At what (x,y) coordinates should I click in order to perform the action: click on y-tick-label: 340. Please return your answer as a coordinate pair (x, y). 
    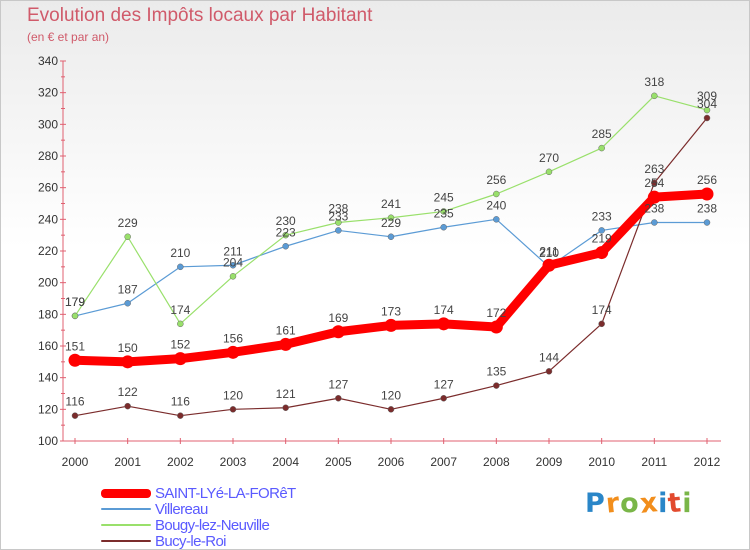
    Looking at the image, I should click on (48, 61).